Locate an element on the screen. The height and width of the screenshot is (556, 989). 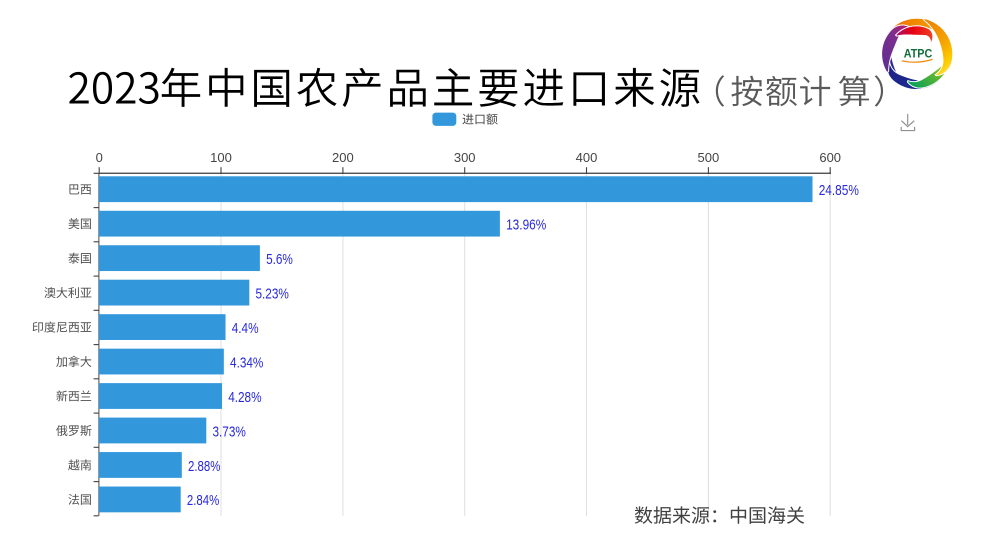
svg-text: 100 is located at coordinates (221, 157).